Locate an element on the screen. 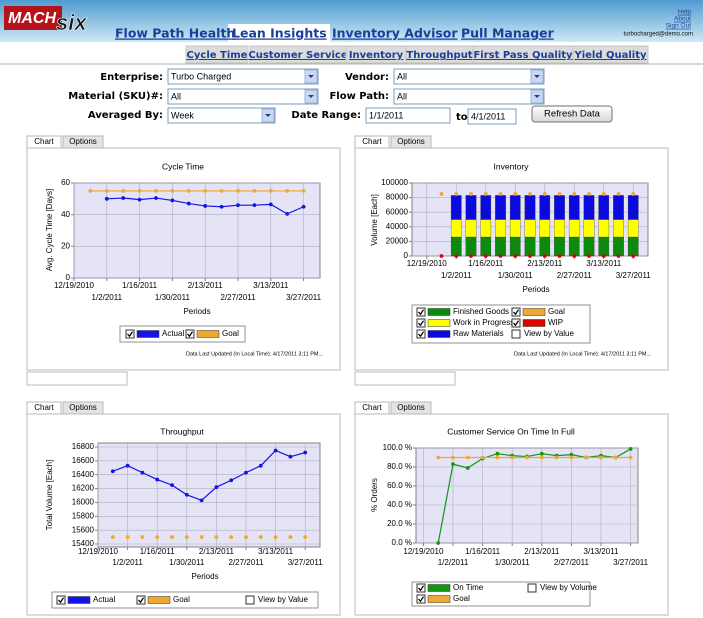 Image resolution: width=703 pixels, height=618 pixels. chart-title: Inventory is located at coordinates (512, 166).